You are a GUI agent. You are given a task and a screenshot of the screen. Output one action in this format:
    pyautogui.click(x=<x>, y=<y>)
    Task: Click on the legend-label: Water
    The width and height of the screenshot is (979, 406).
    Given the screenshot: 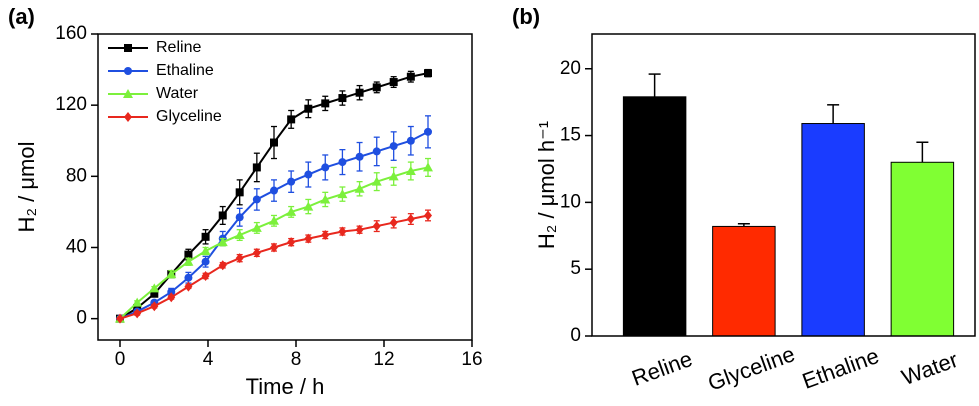 What is the action you would take?
    pyautogui.click(x=177, y=93)
    